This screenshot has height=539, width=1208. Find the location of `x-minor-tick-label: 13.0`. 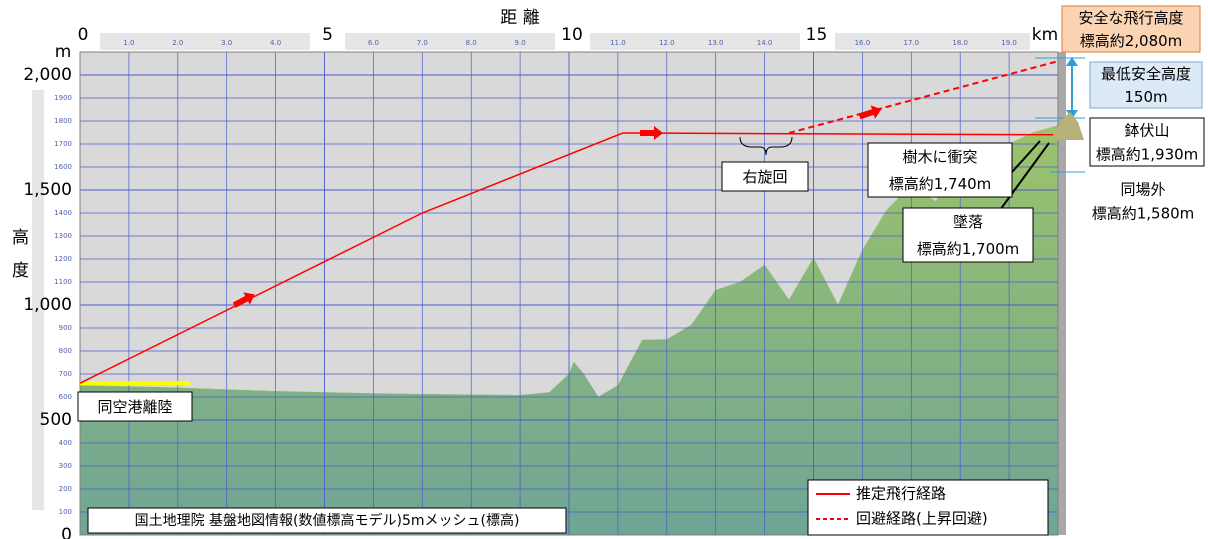

x-minor-tick-label: 13.0 is located at coordinates (716, 43).